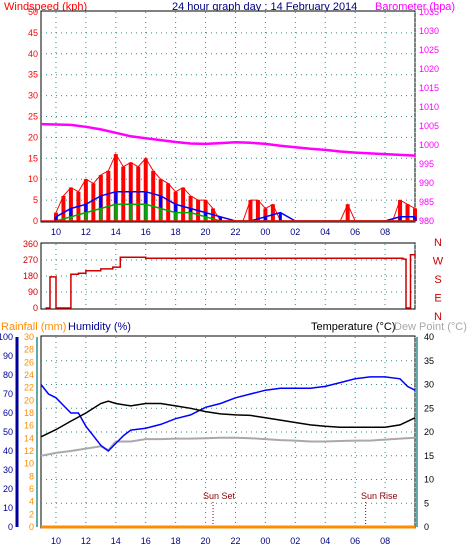 This screenshot has width=468, height=560. I want to click on compass-W-1: W, so click(438, 262).